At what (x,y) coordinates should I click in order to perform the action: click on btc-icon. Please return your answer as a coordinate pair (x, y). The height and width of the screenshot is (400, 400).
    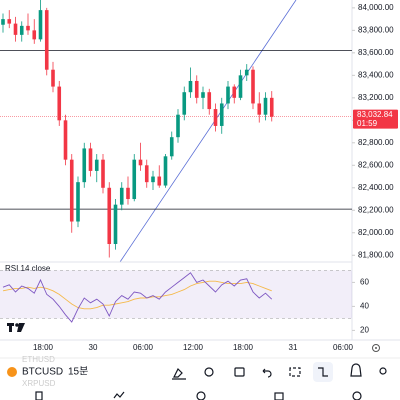
    Looking at the image, I should click on (12, 372).